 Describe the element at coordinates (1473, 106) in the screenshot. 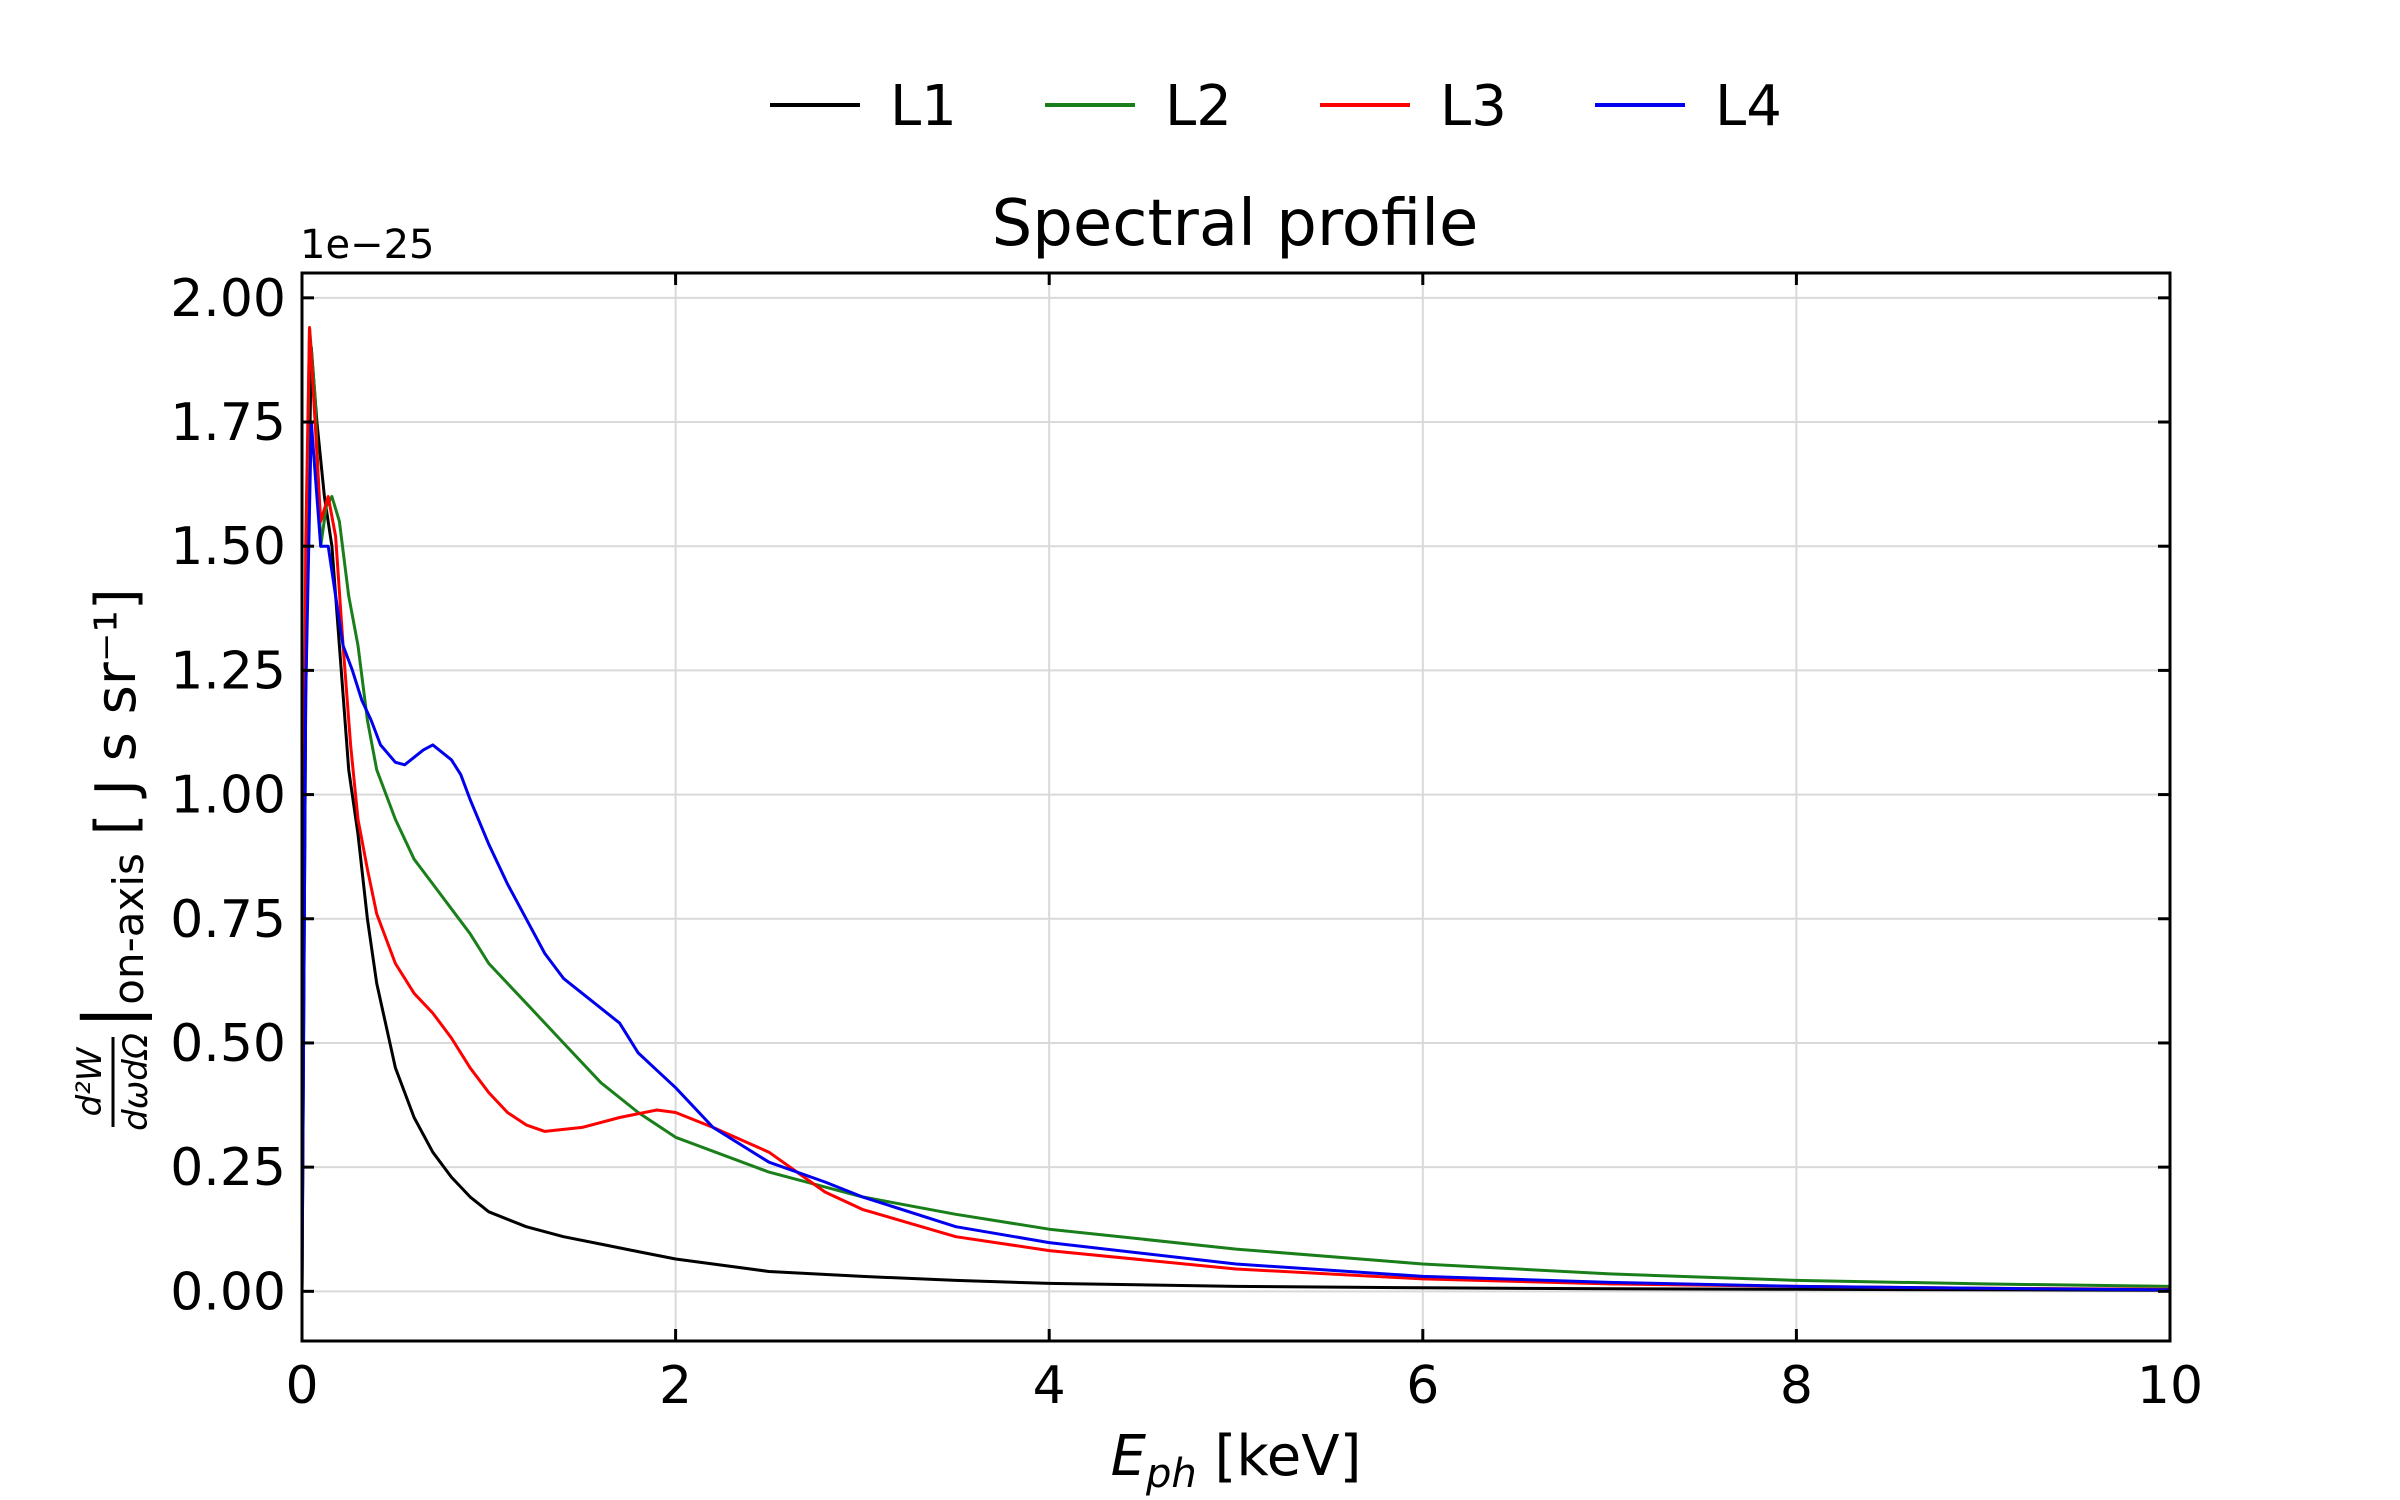

I see `legend-label-l3: L3` at that location.